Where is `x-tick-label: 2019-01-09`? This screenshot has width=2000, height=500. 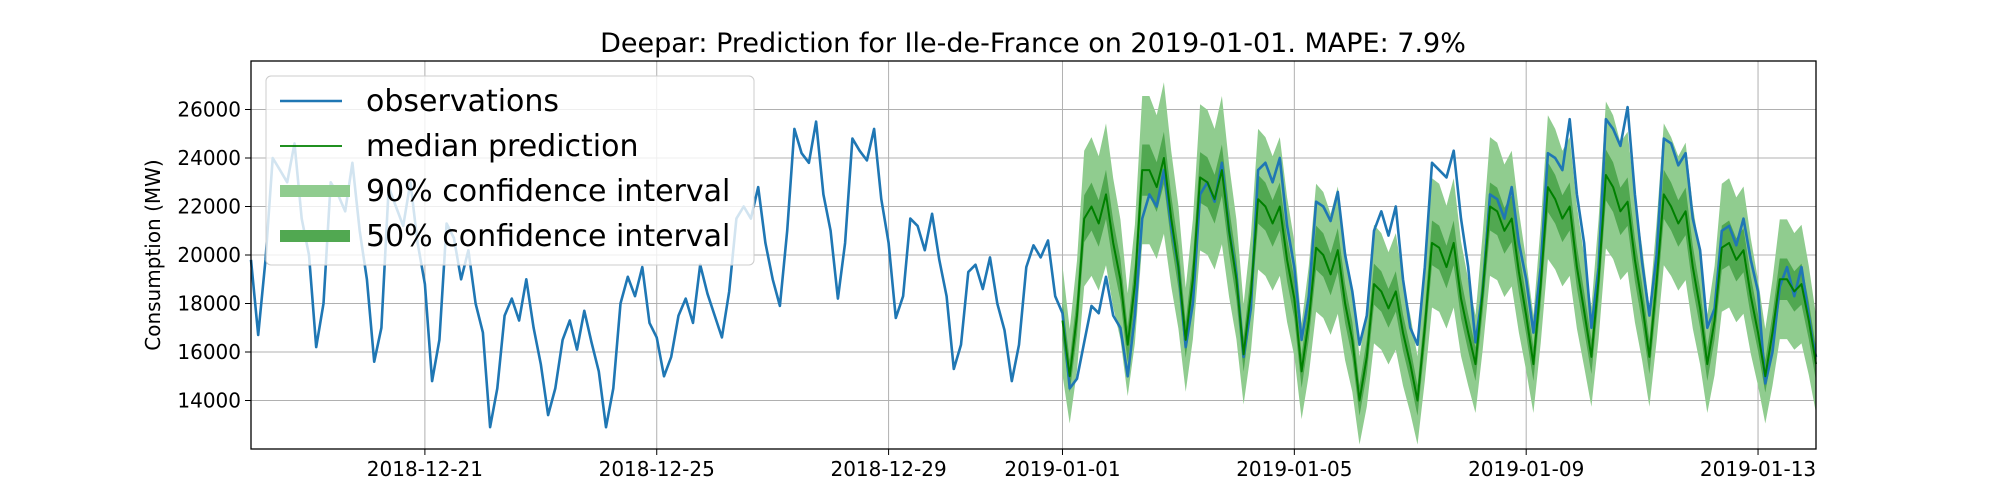 x-tick-label: 2019-01-09 is located at coordinates (1526, 469).